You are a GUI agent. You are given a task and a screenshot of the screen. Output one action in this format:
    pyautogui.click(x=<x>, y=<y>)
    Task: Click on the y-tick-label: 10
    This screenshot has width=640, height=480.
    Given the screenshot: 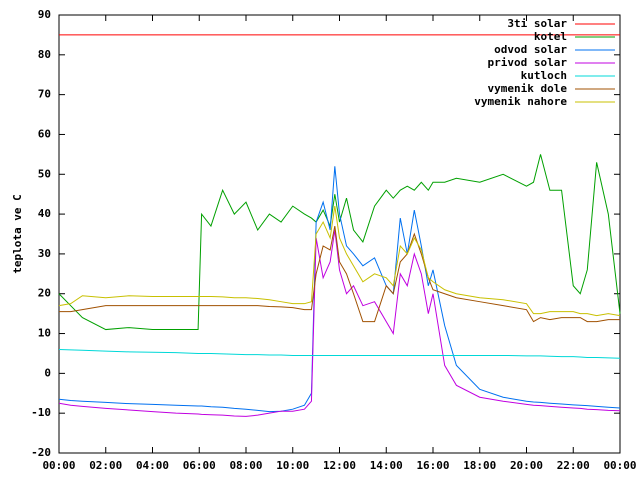 What is the action you would take?
    pyautogui.click(x=44, y=333)
    